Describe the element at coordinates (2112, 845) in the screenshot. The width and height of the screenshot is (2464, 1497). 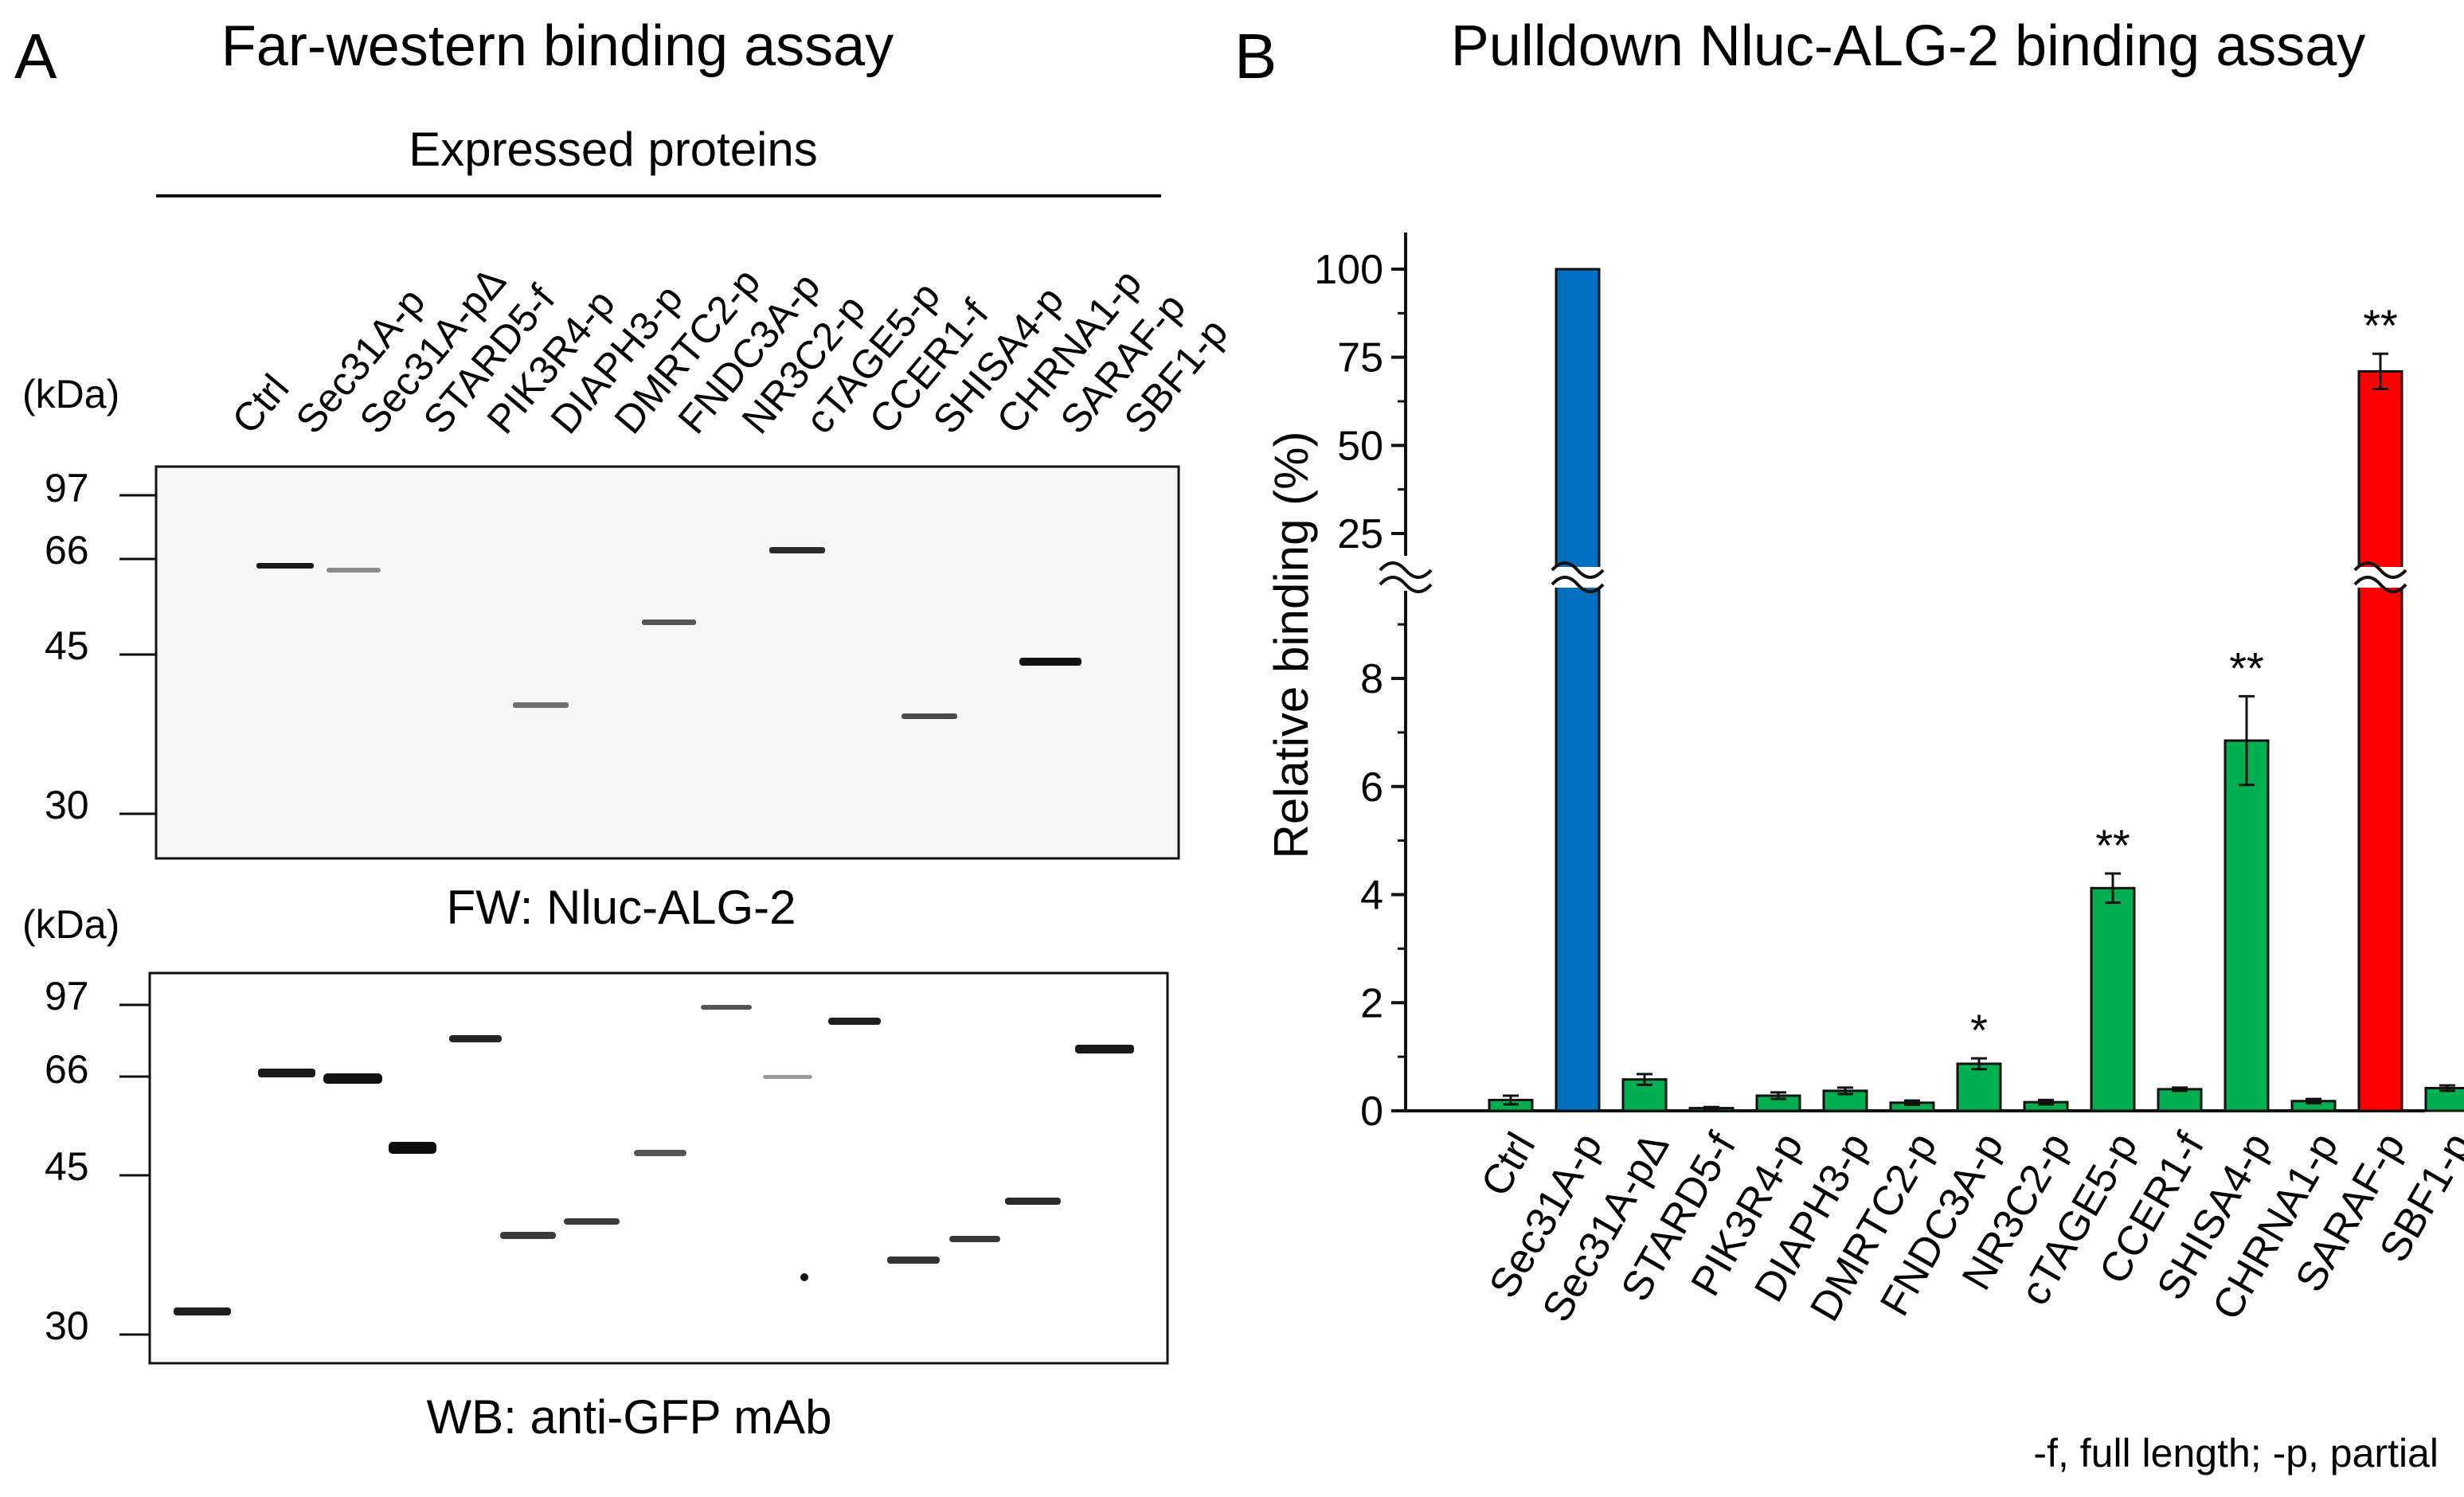
I see `significance-ctage5-p: **` at that location.